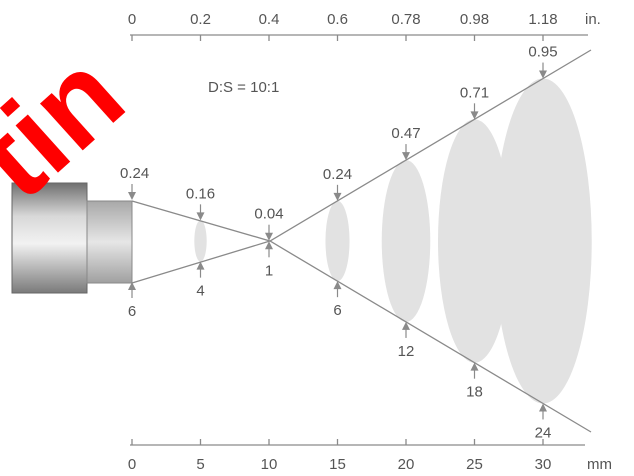 This screenshot has width=634, height=476. What do you see at coordinates (132, 19) in the screenshot?
I see `top-tick-label: 0` at bounding box center [132, 19].